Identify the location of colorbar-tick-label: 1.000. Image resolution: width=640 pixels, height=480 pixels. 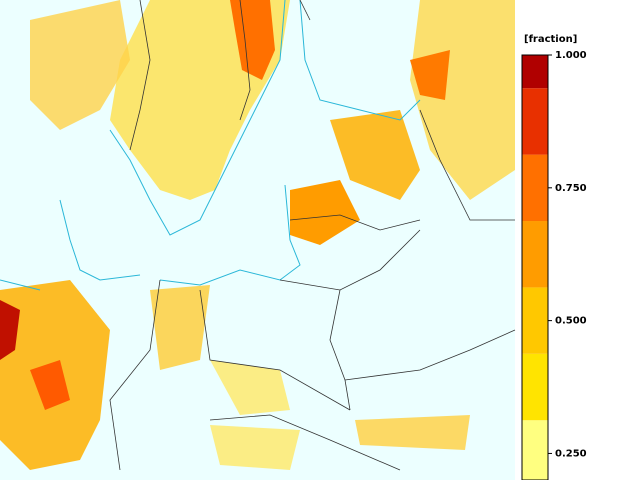
(571, 55).